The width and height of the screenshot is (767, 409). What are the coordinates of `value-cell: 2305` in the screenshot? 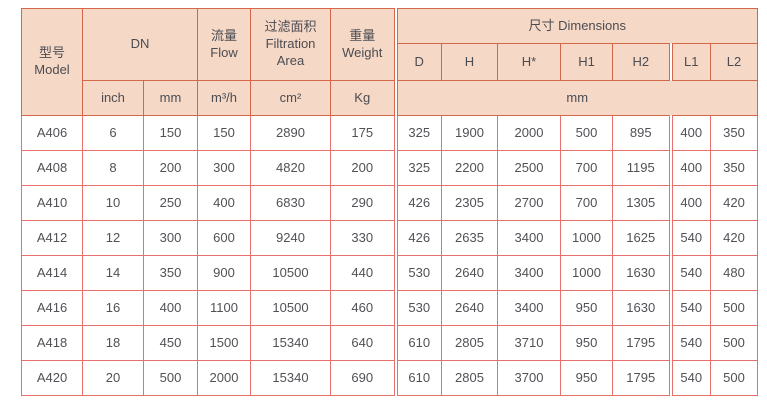 It's located at (469, 203).